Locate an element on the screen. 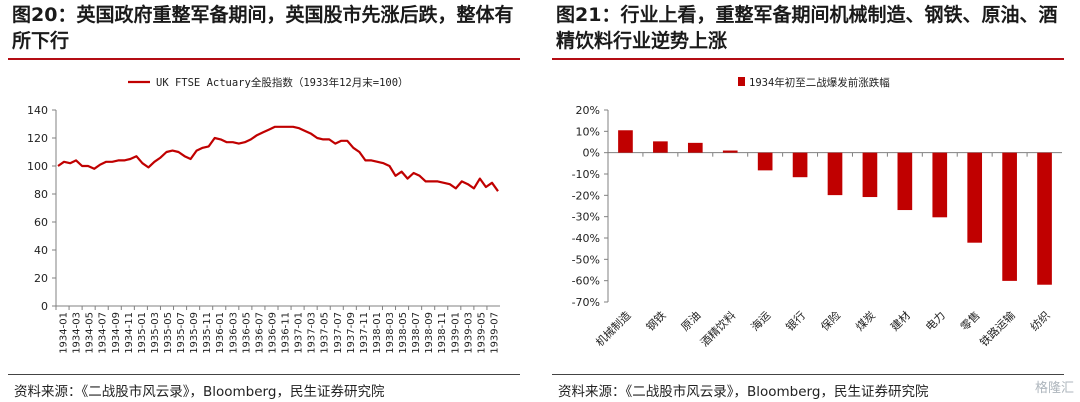  x-tick-label: 1938-11 is located at coordinates (442, 333).